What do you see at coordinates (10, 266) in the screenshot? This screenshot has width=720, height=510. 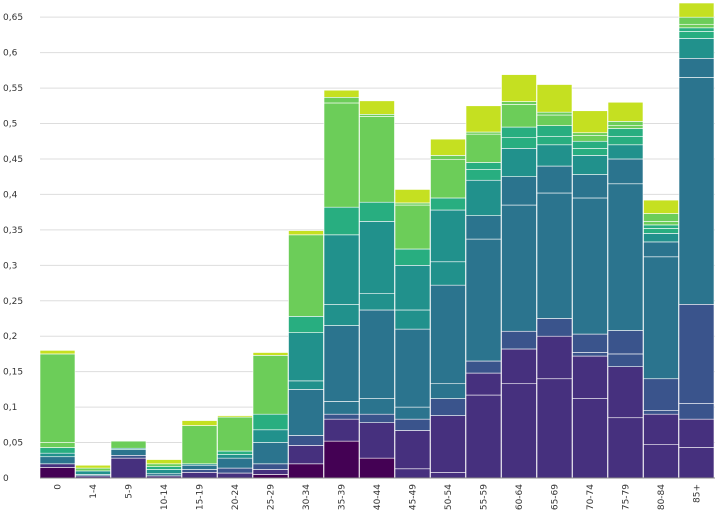 I see `y-tick-label: 0,3` at bounding box center [10, 266].